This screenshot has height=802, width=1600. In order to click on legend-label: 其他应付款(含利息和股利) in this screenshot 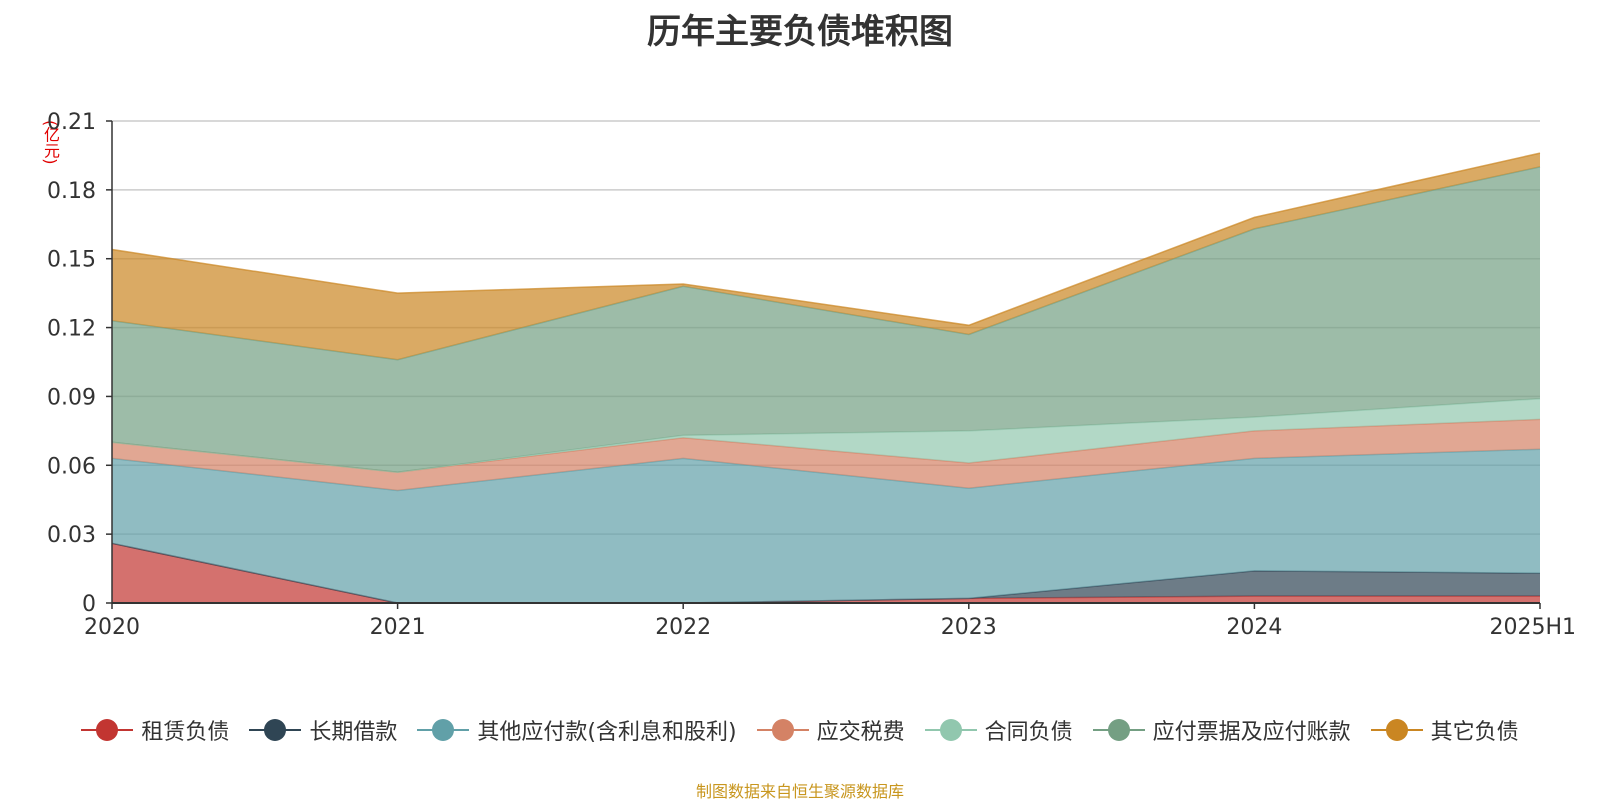, I will do `click(607, 732)`.